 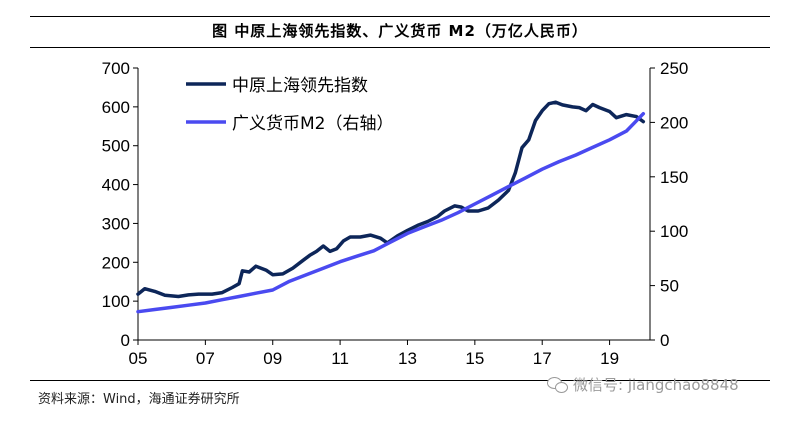 I want to click on x-tick-label: 15, so click(x=474, y=358).